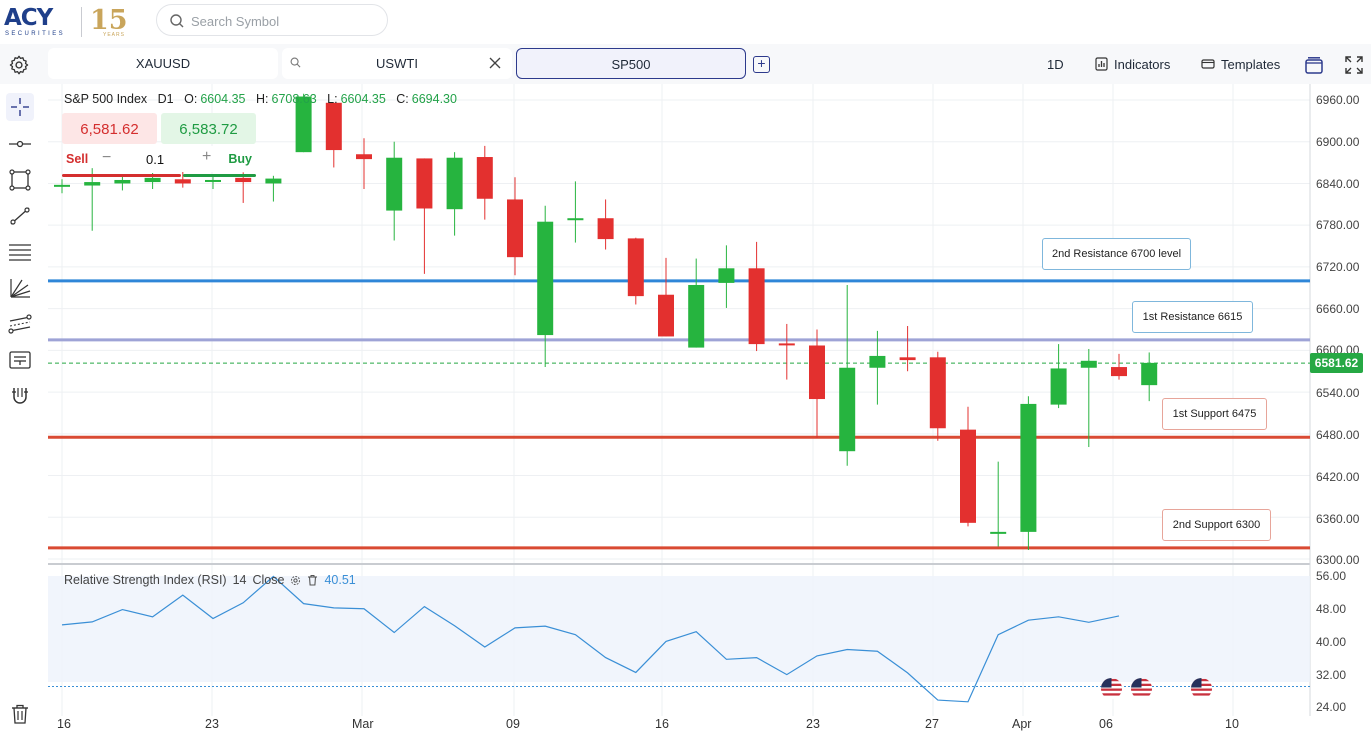  Describe the element at coordinates (20, 324) in the screenshot. I see `regression-tool` at that location.